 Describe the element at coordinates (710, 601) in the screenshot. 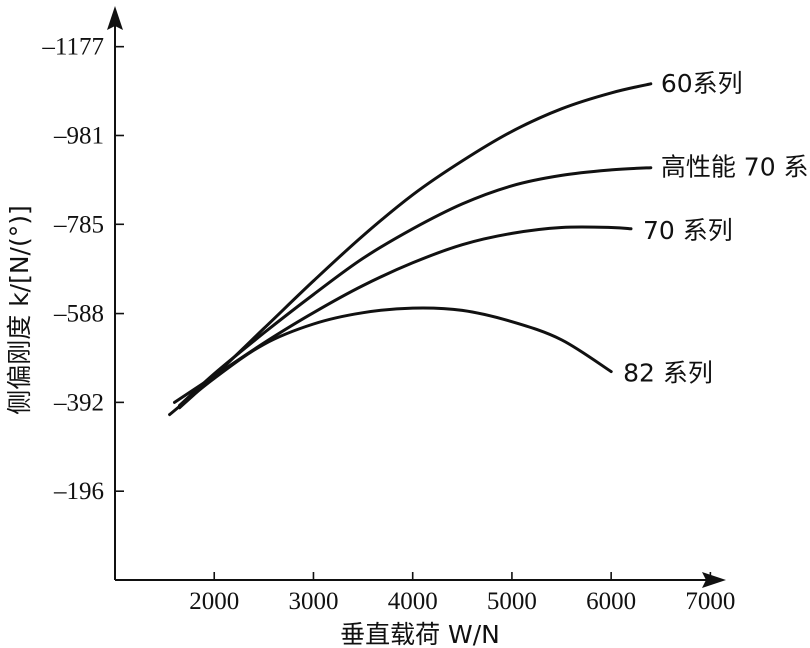

I see `x-tick-label: 7000` at that location.